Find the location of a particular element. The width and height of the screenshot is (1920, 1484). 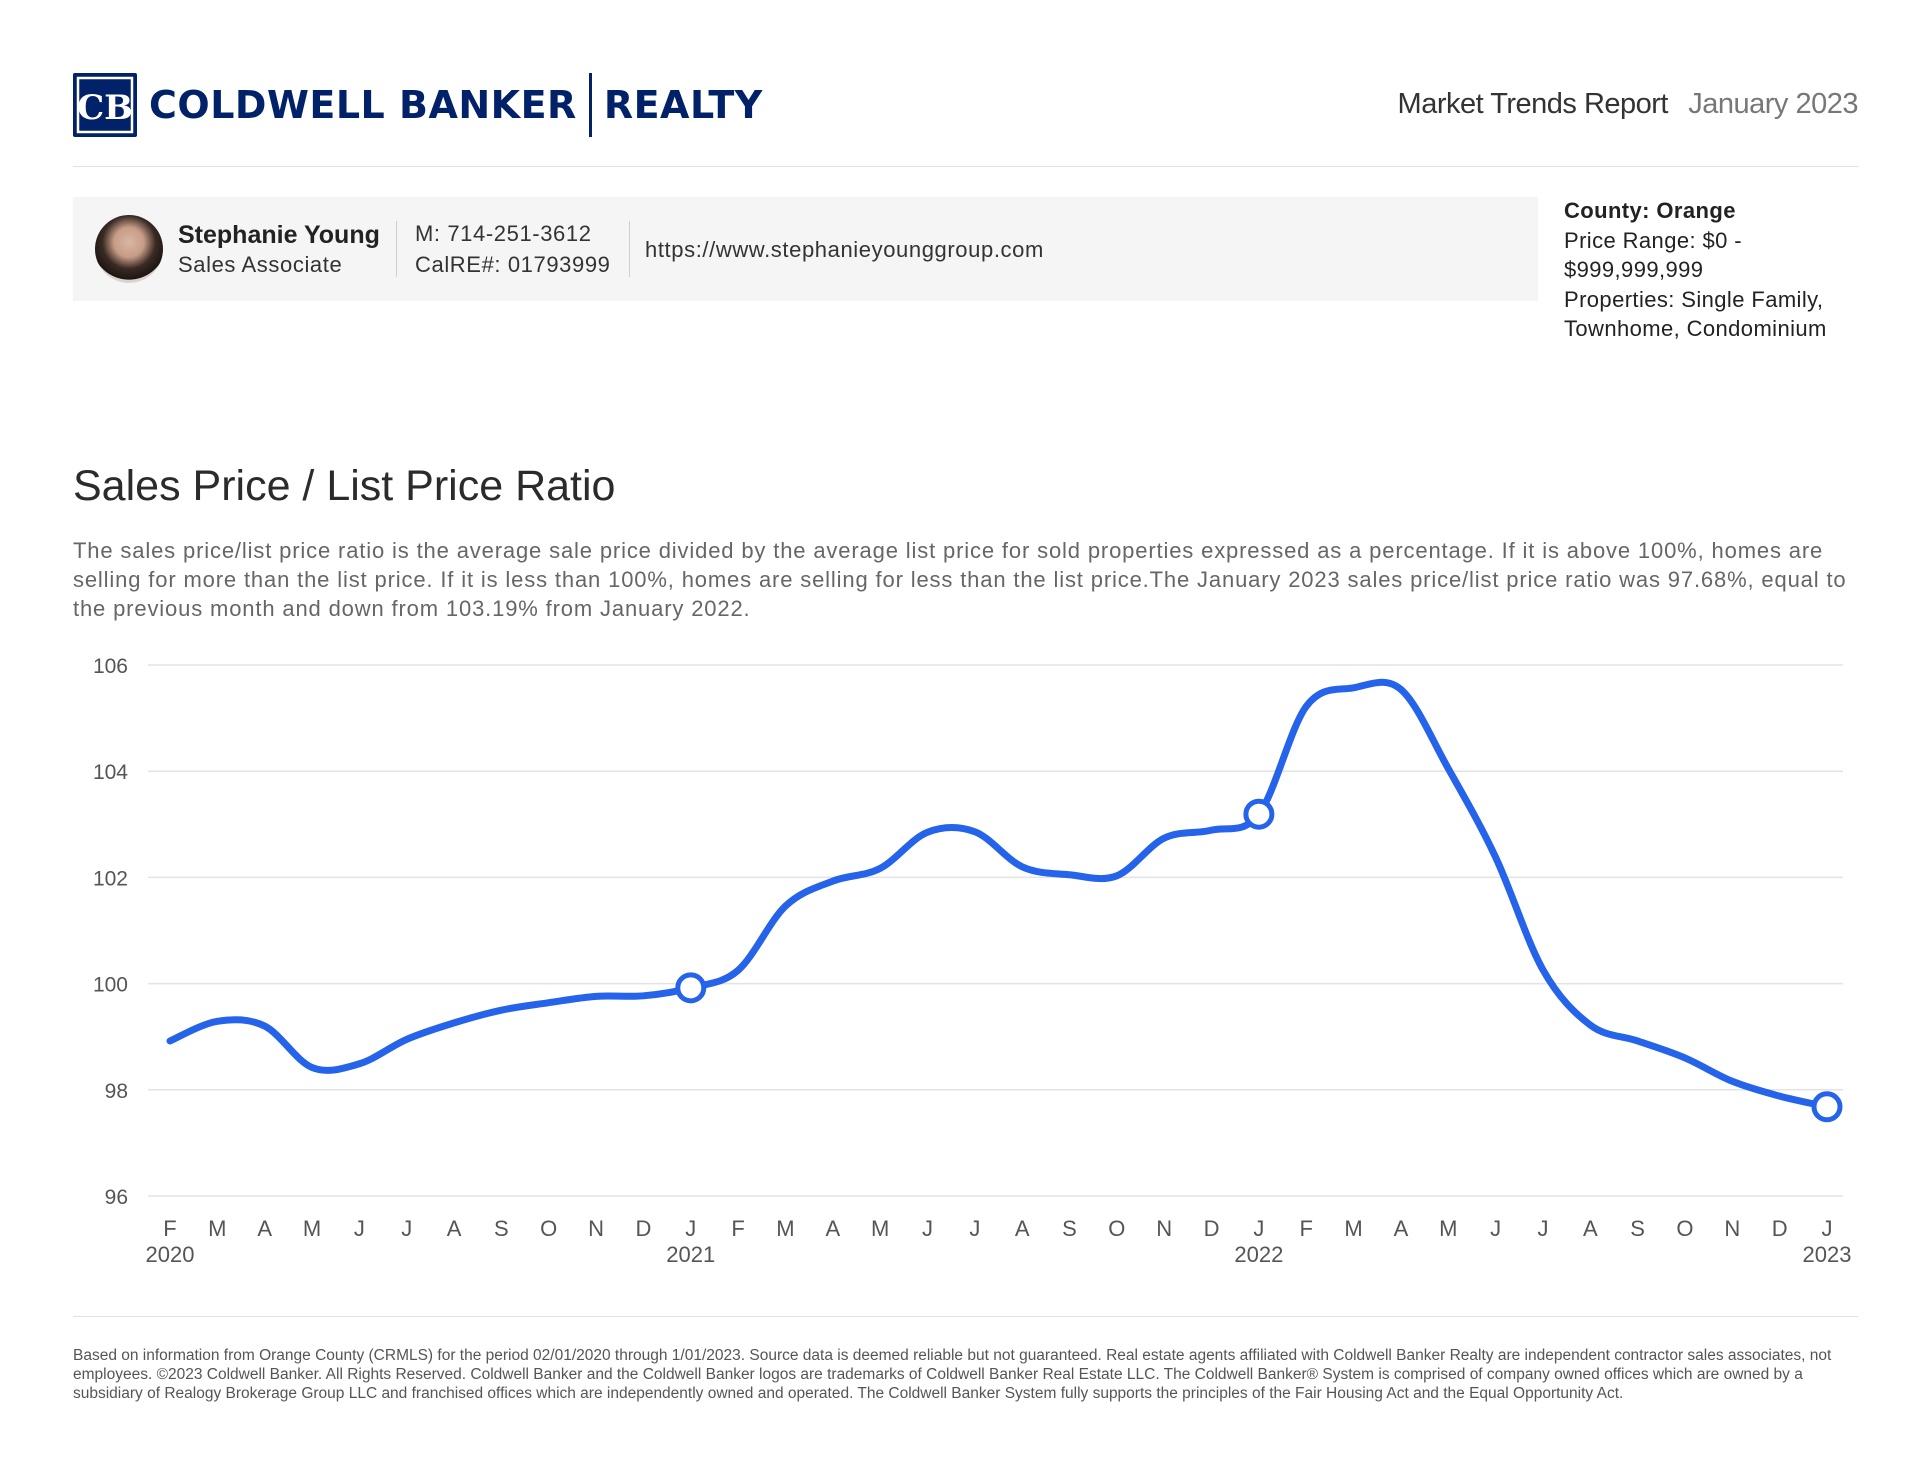

brand-wordmark: COLDWELL BANKER REALTY is located at coordinates (456, 105).